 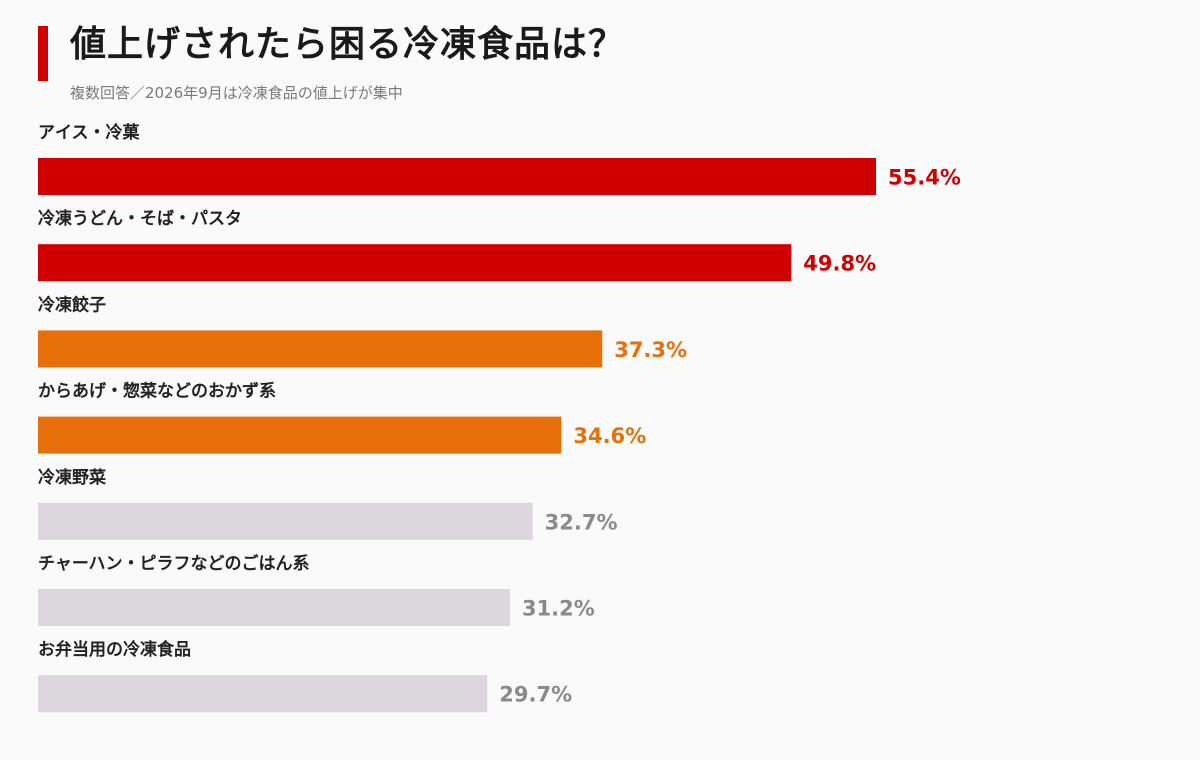 What do you see at coordinates (650, 350) in the screenshot?
I see `value-label: 37.3%` at bounding box center [650, 350].